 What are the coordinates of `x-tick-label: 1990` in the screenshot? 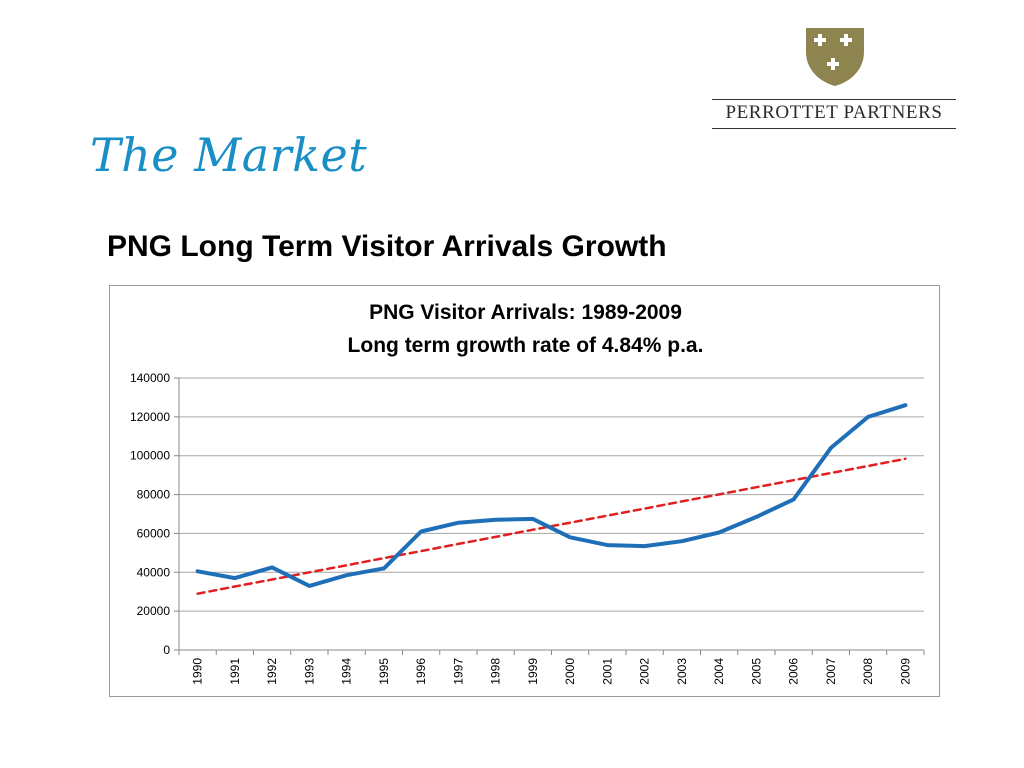 It's located at (198, 671).